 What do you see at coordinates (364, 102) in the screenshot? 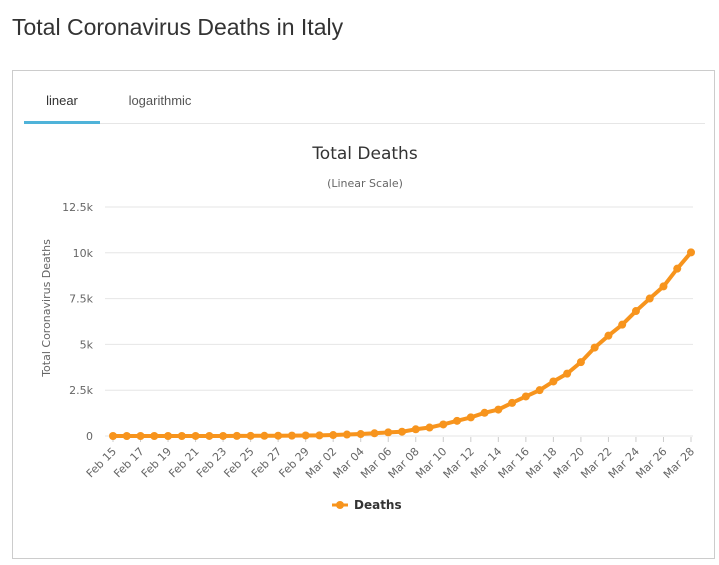
I see `scale-tabs: linear logarithmic` at bounding box center [364, 102].